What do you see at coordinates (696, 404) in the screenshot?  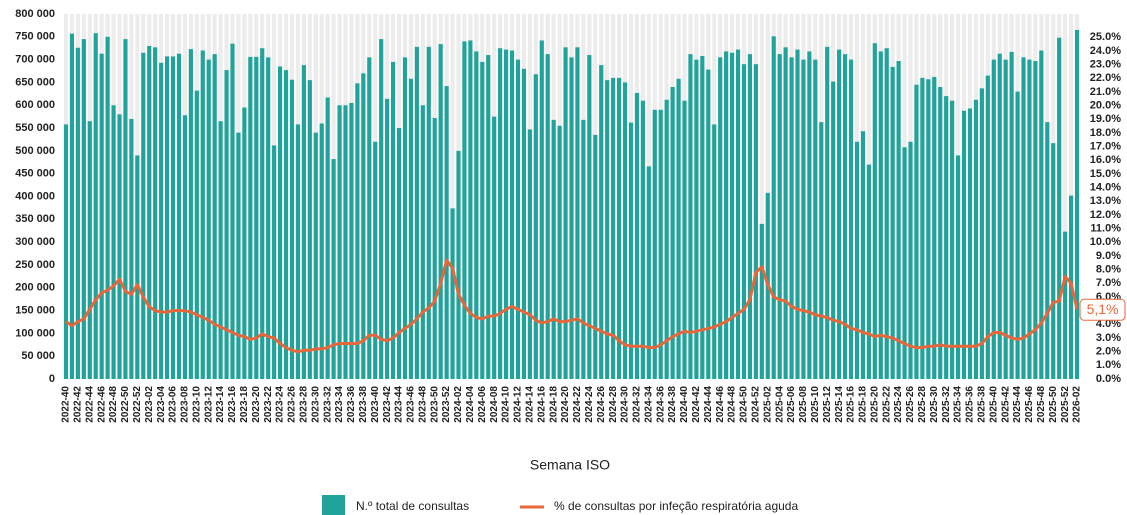 I see `x-tick-label: 2024-42` at bounding box center [696, 404].